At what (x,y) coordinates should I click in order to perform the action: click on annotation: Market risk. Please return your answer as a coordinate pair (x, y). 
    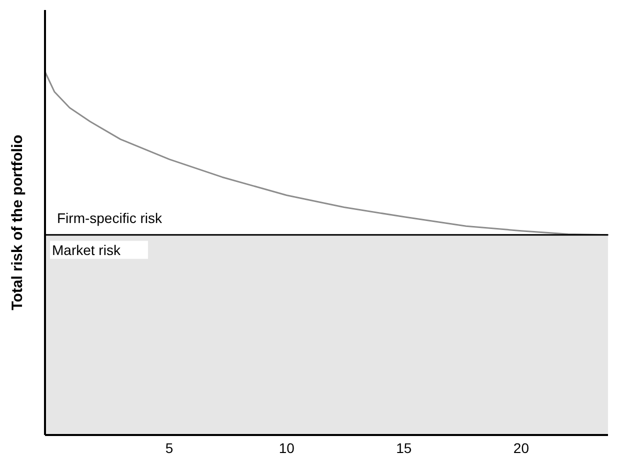
    Looking at the image, I should click on (87, 250).